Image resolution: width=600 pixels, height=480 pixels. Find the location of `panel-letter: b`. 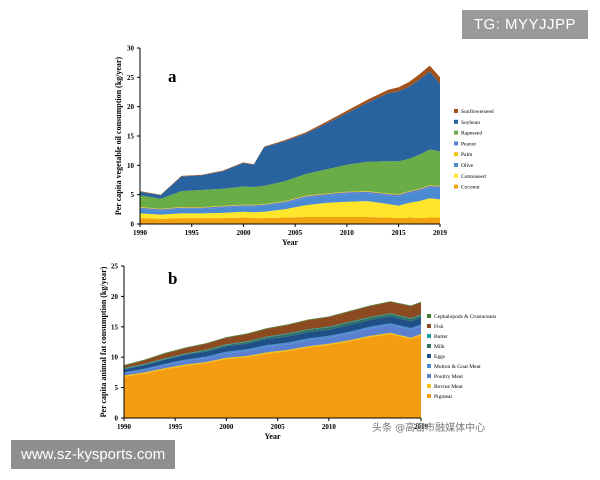

panel-letter: b is located at coordinates (172, 278).